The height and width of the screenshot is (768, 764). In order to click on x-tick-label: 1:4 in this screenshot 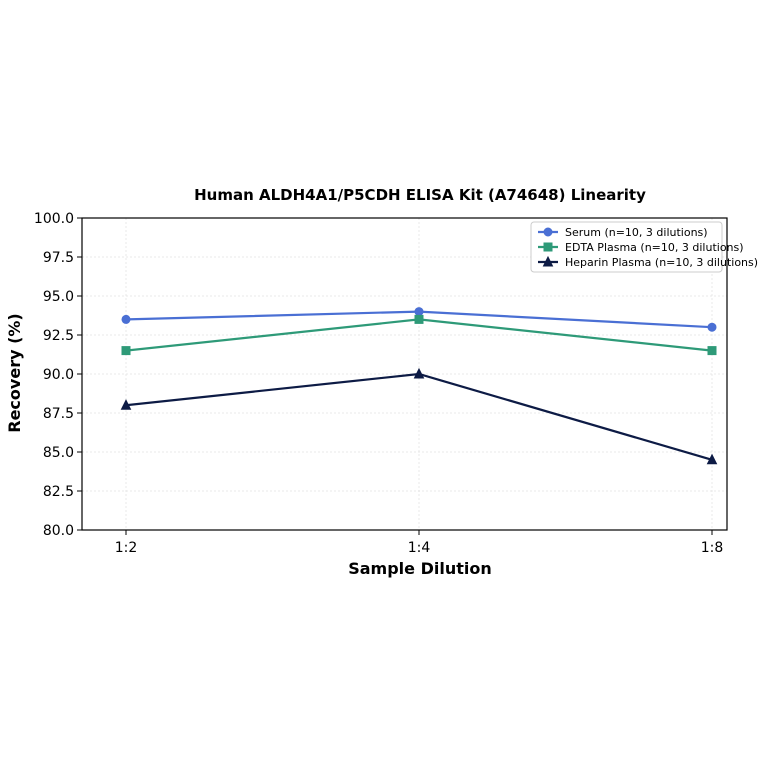, I will do `click(419, 548)`.